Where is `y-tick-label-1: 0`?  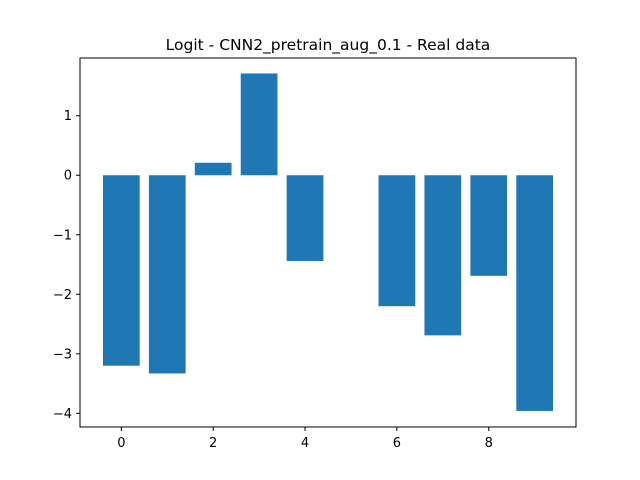
y-tick-label-1: 0 is located at coordinates (68, 176).